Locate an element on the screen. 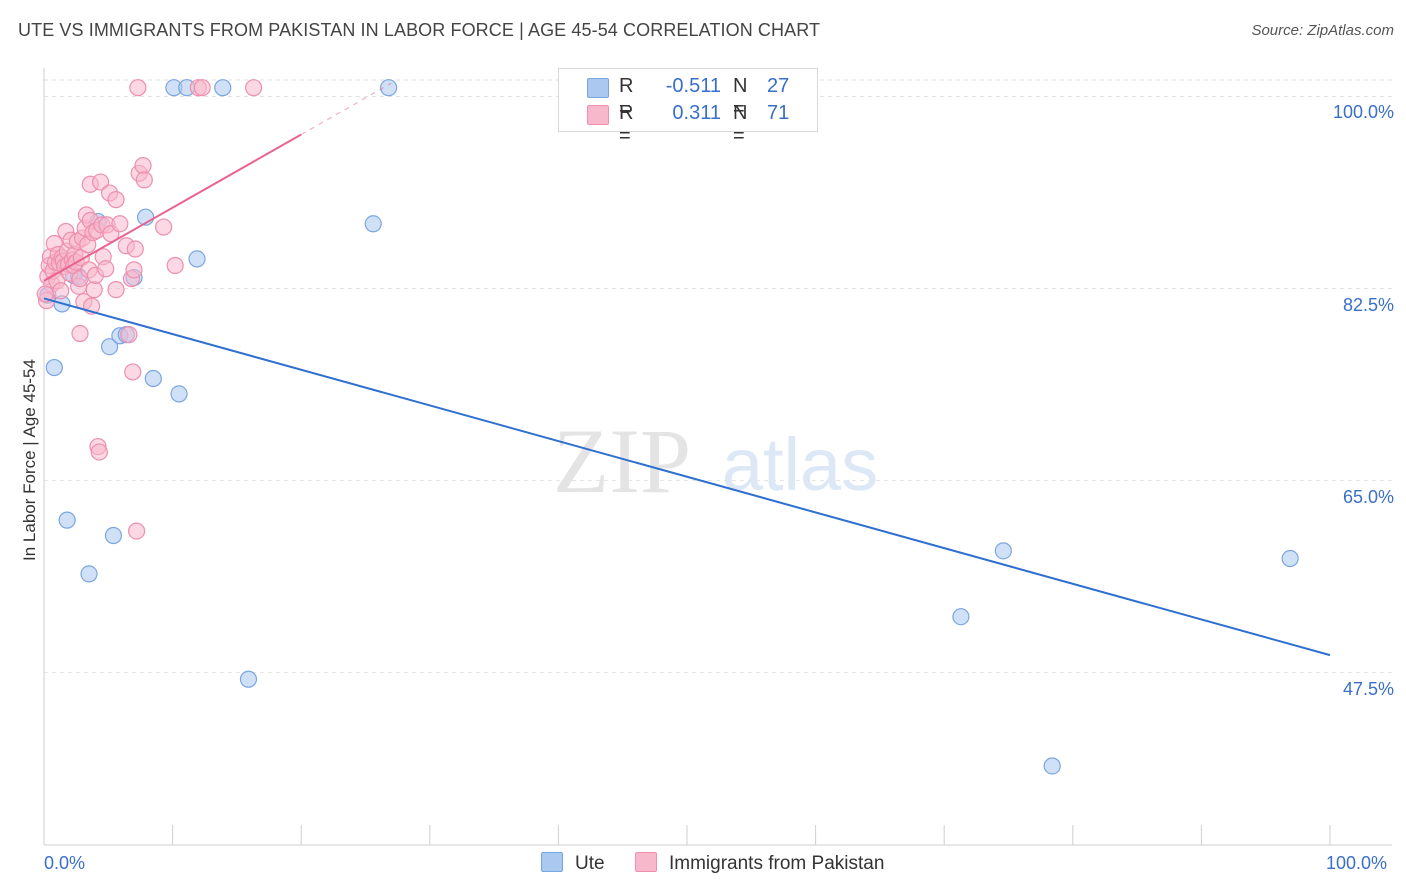  ute-legend-label: Ute is located at coordinates (590, 863).